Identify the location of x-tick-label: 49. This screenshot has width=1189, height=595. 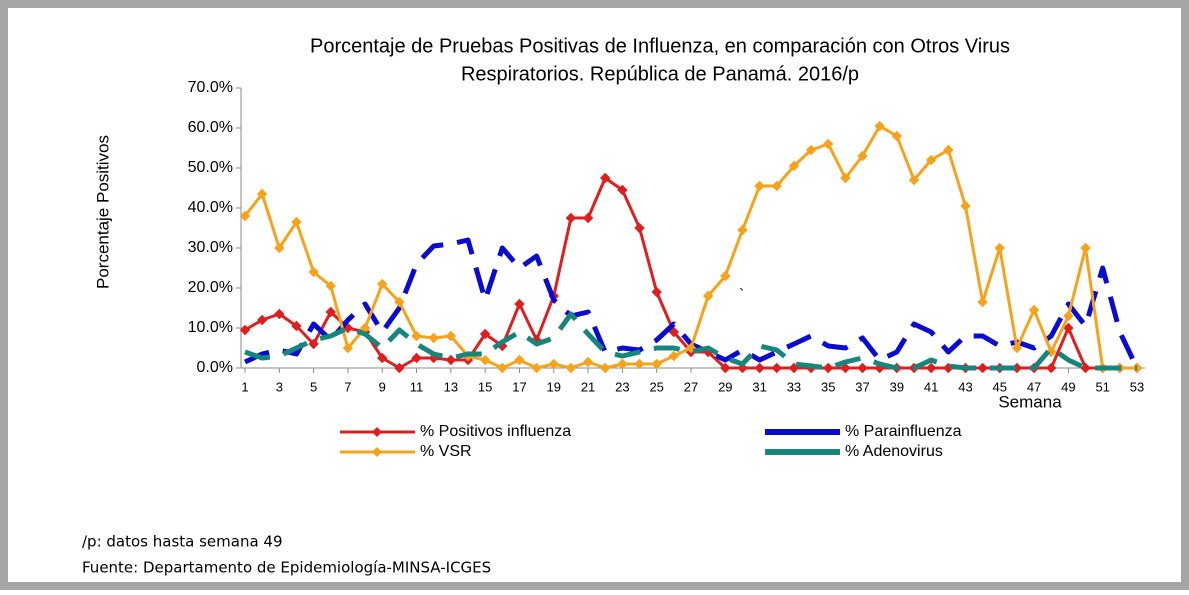
(1068, 386).